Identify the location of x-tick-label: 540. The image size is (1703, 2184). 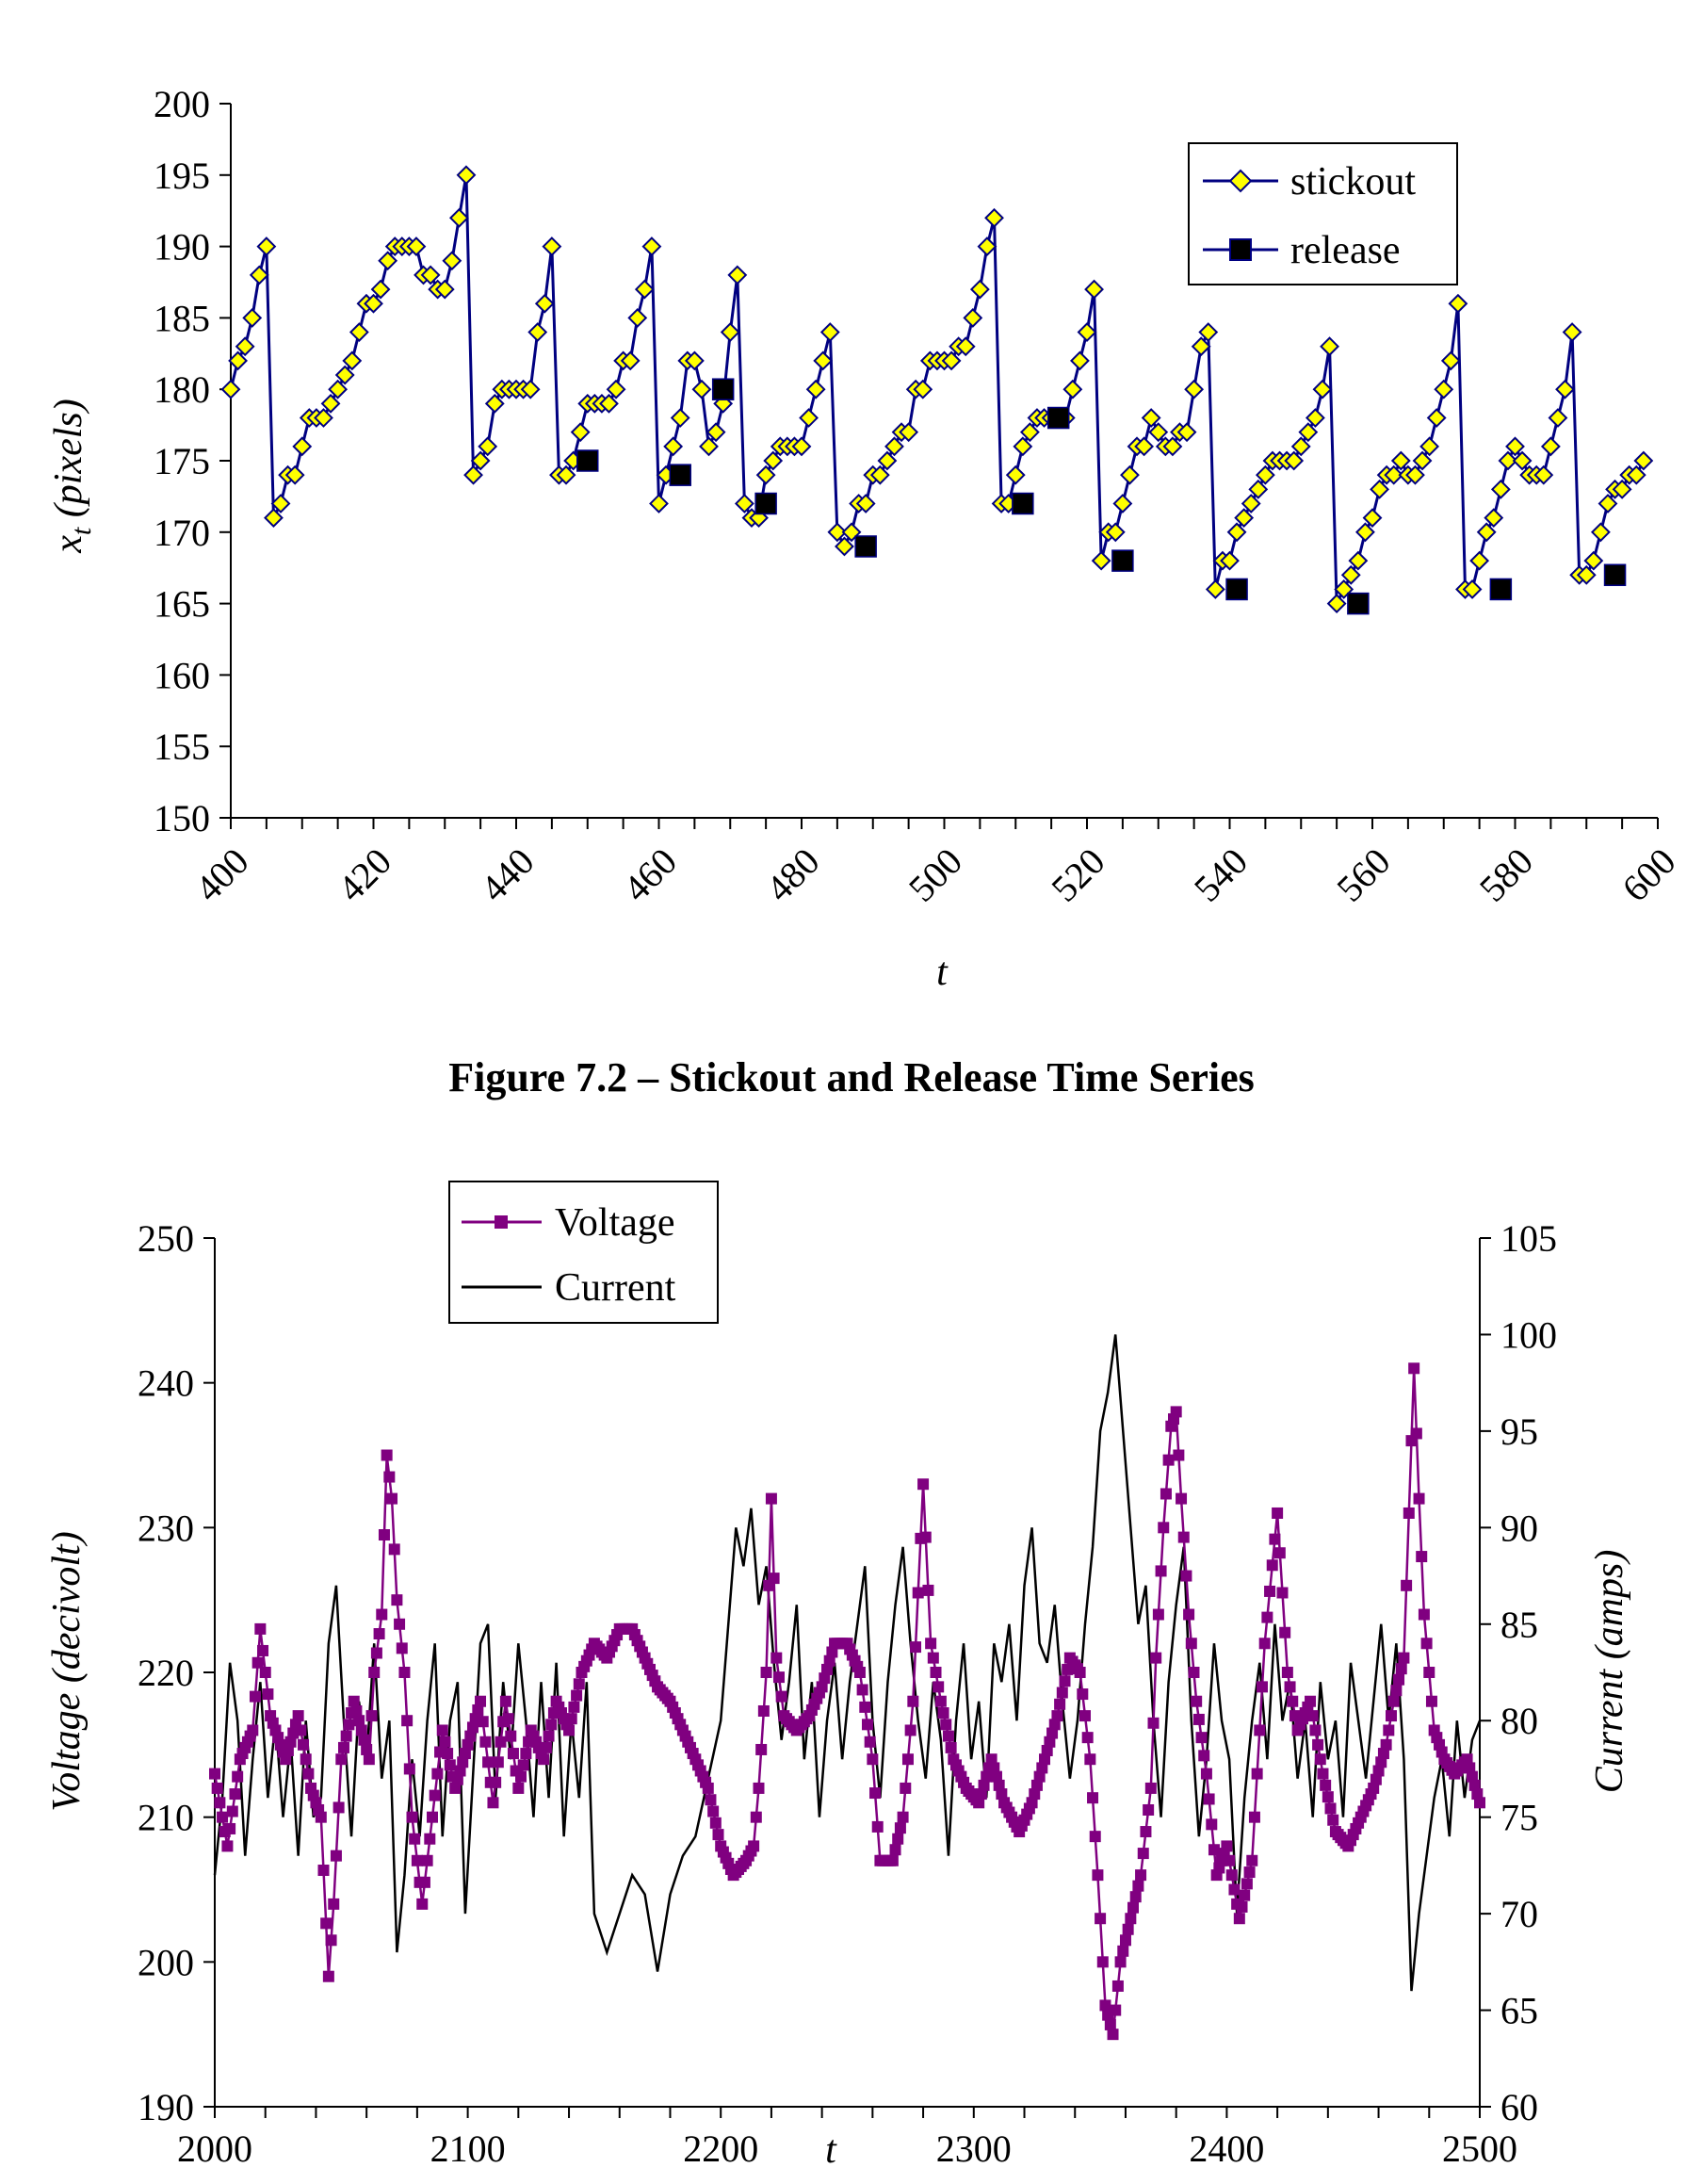
(1221, 874).